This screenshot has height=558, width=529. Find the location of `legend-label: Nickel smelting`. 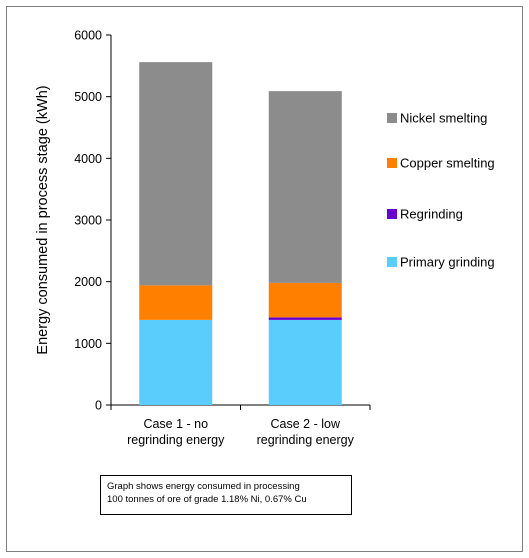

legend-label: Nickel smelting is located at coordinates (443, 118).